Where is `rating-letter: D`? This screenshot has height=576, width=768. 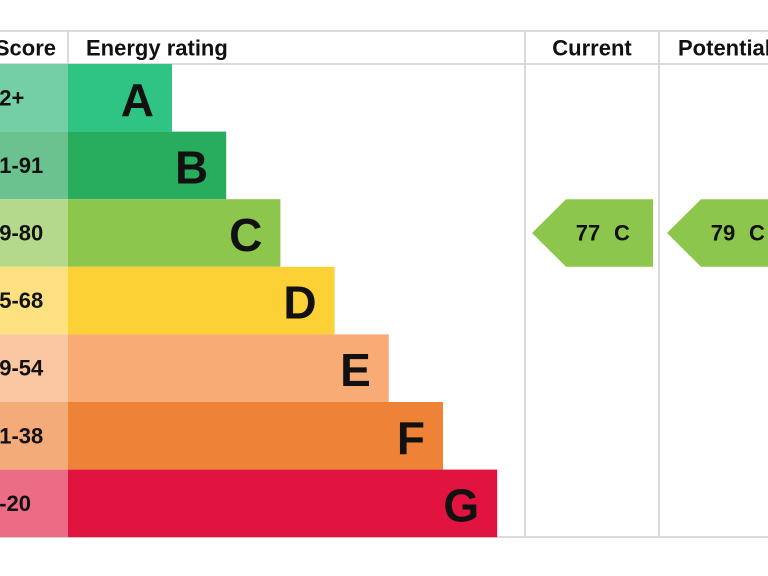
rating-letter: D is located at coordinates (299, 303).